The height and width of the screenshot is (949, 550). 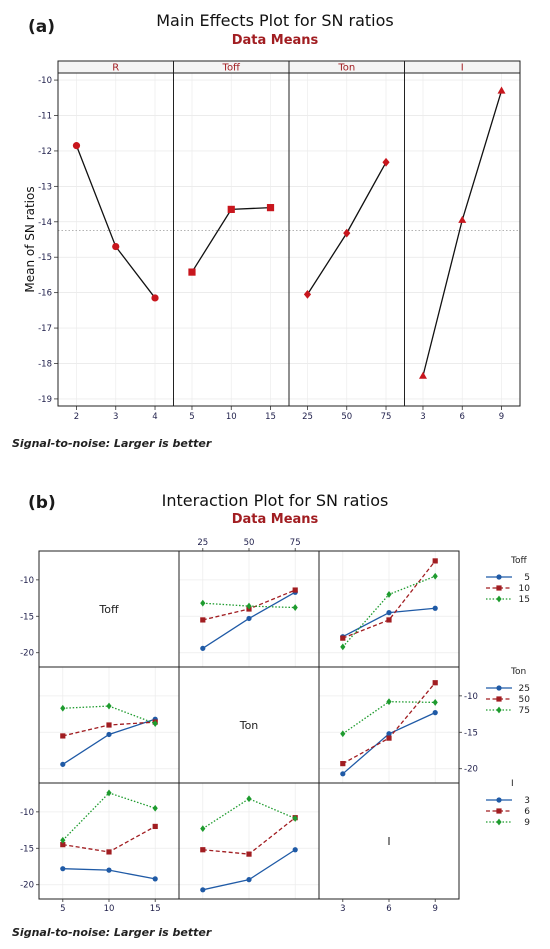 What do you see at coordinates (45, 223) in the screenshot?
I see `y-tick-label: -14` at bounding box center [45, 223].